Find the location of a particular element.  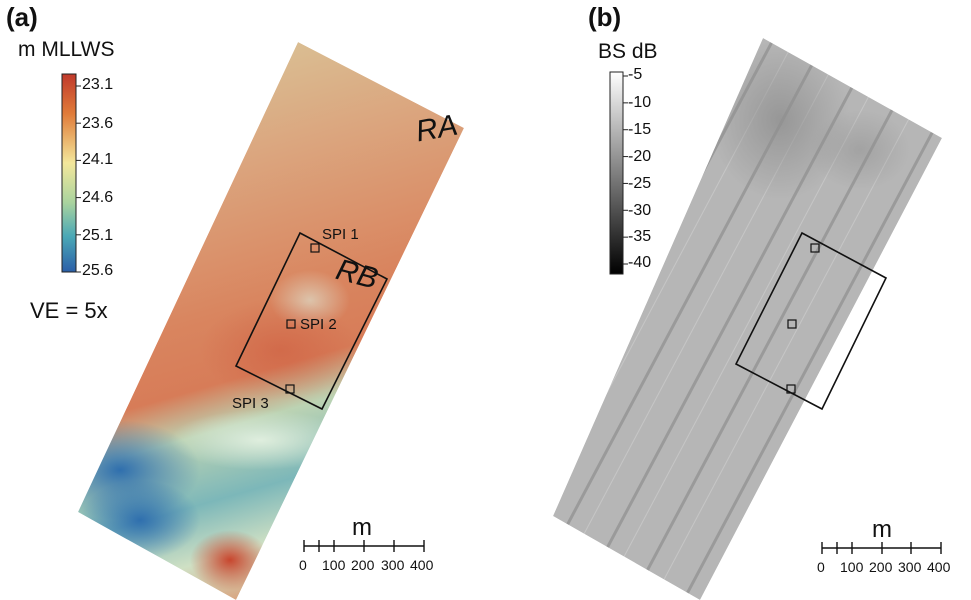

panel-a-scale-tick: 400 is located at coordinates (422, 565).